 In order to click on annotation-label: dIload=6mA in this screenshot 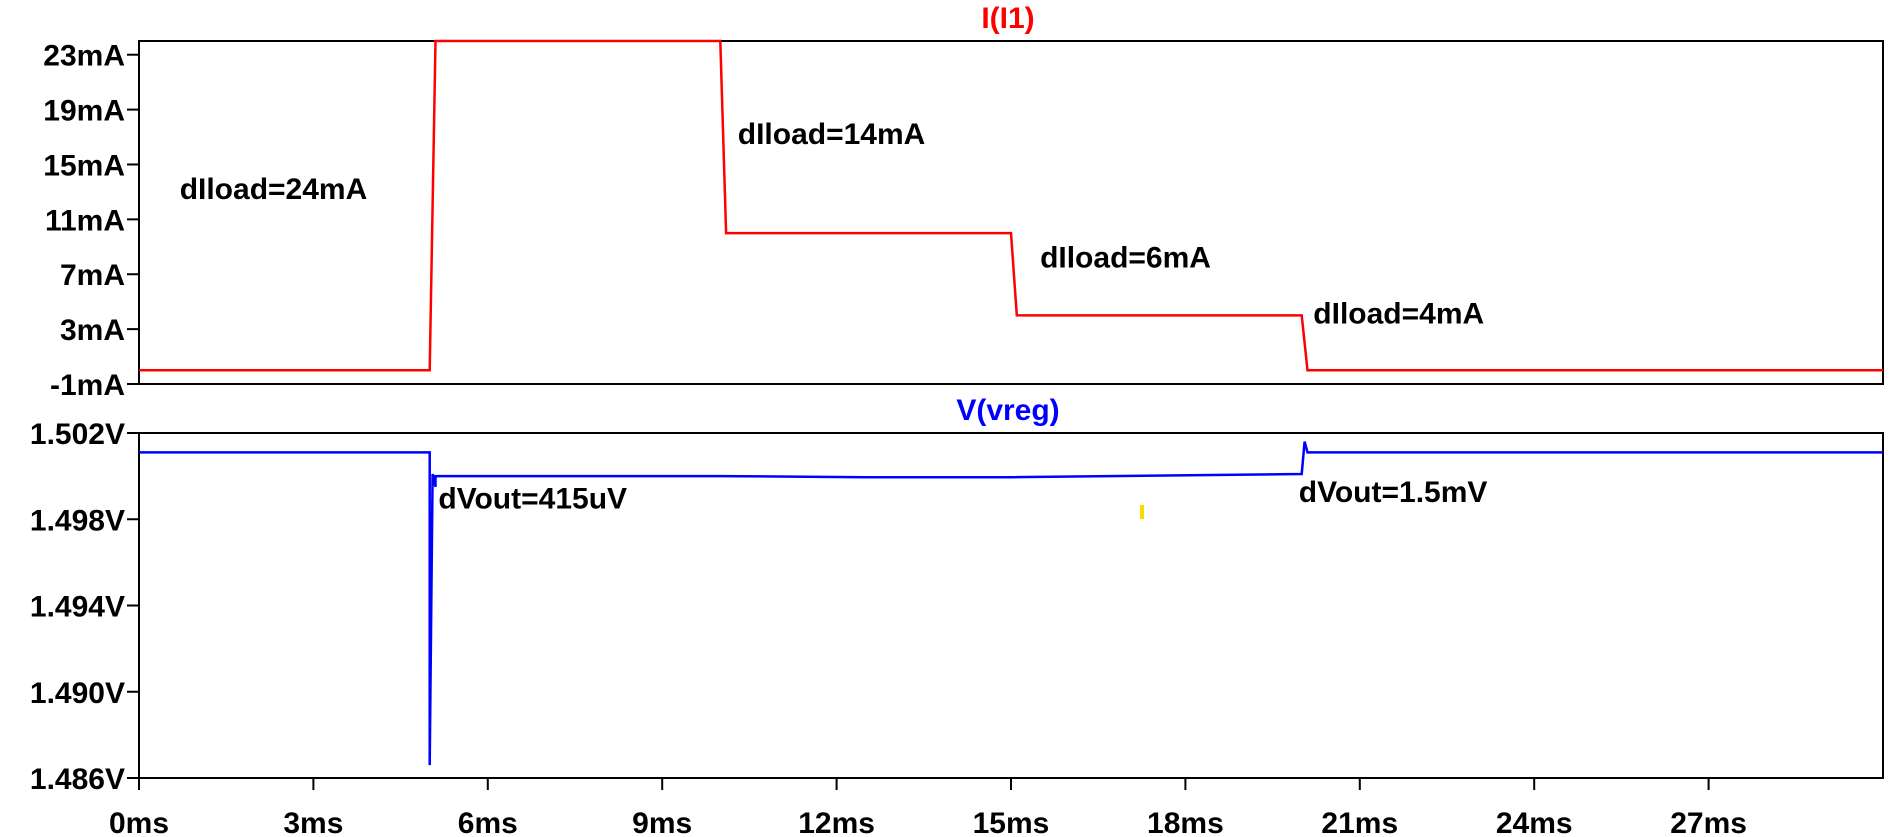, I will do `click(1125, 257)`.